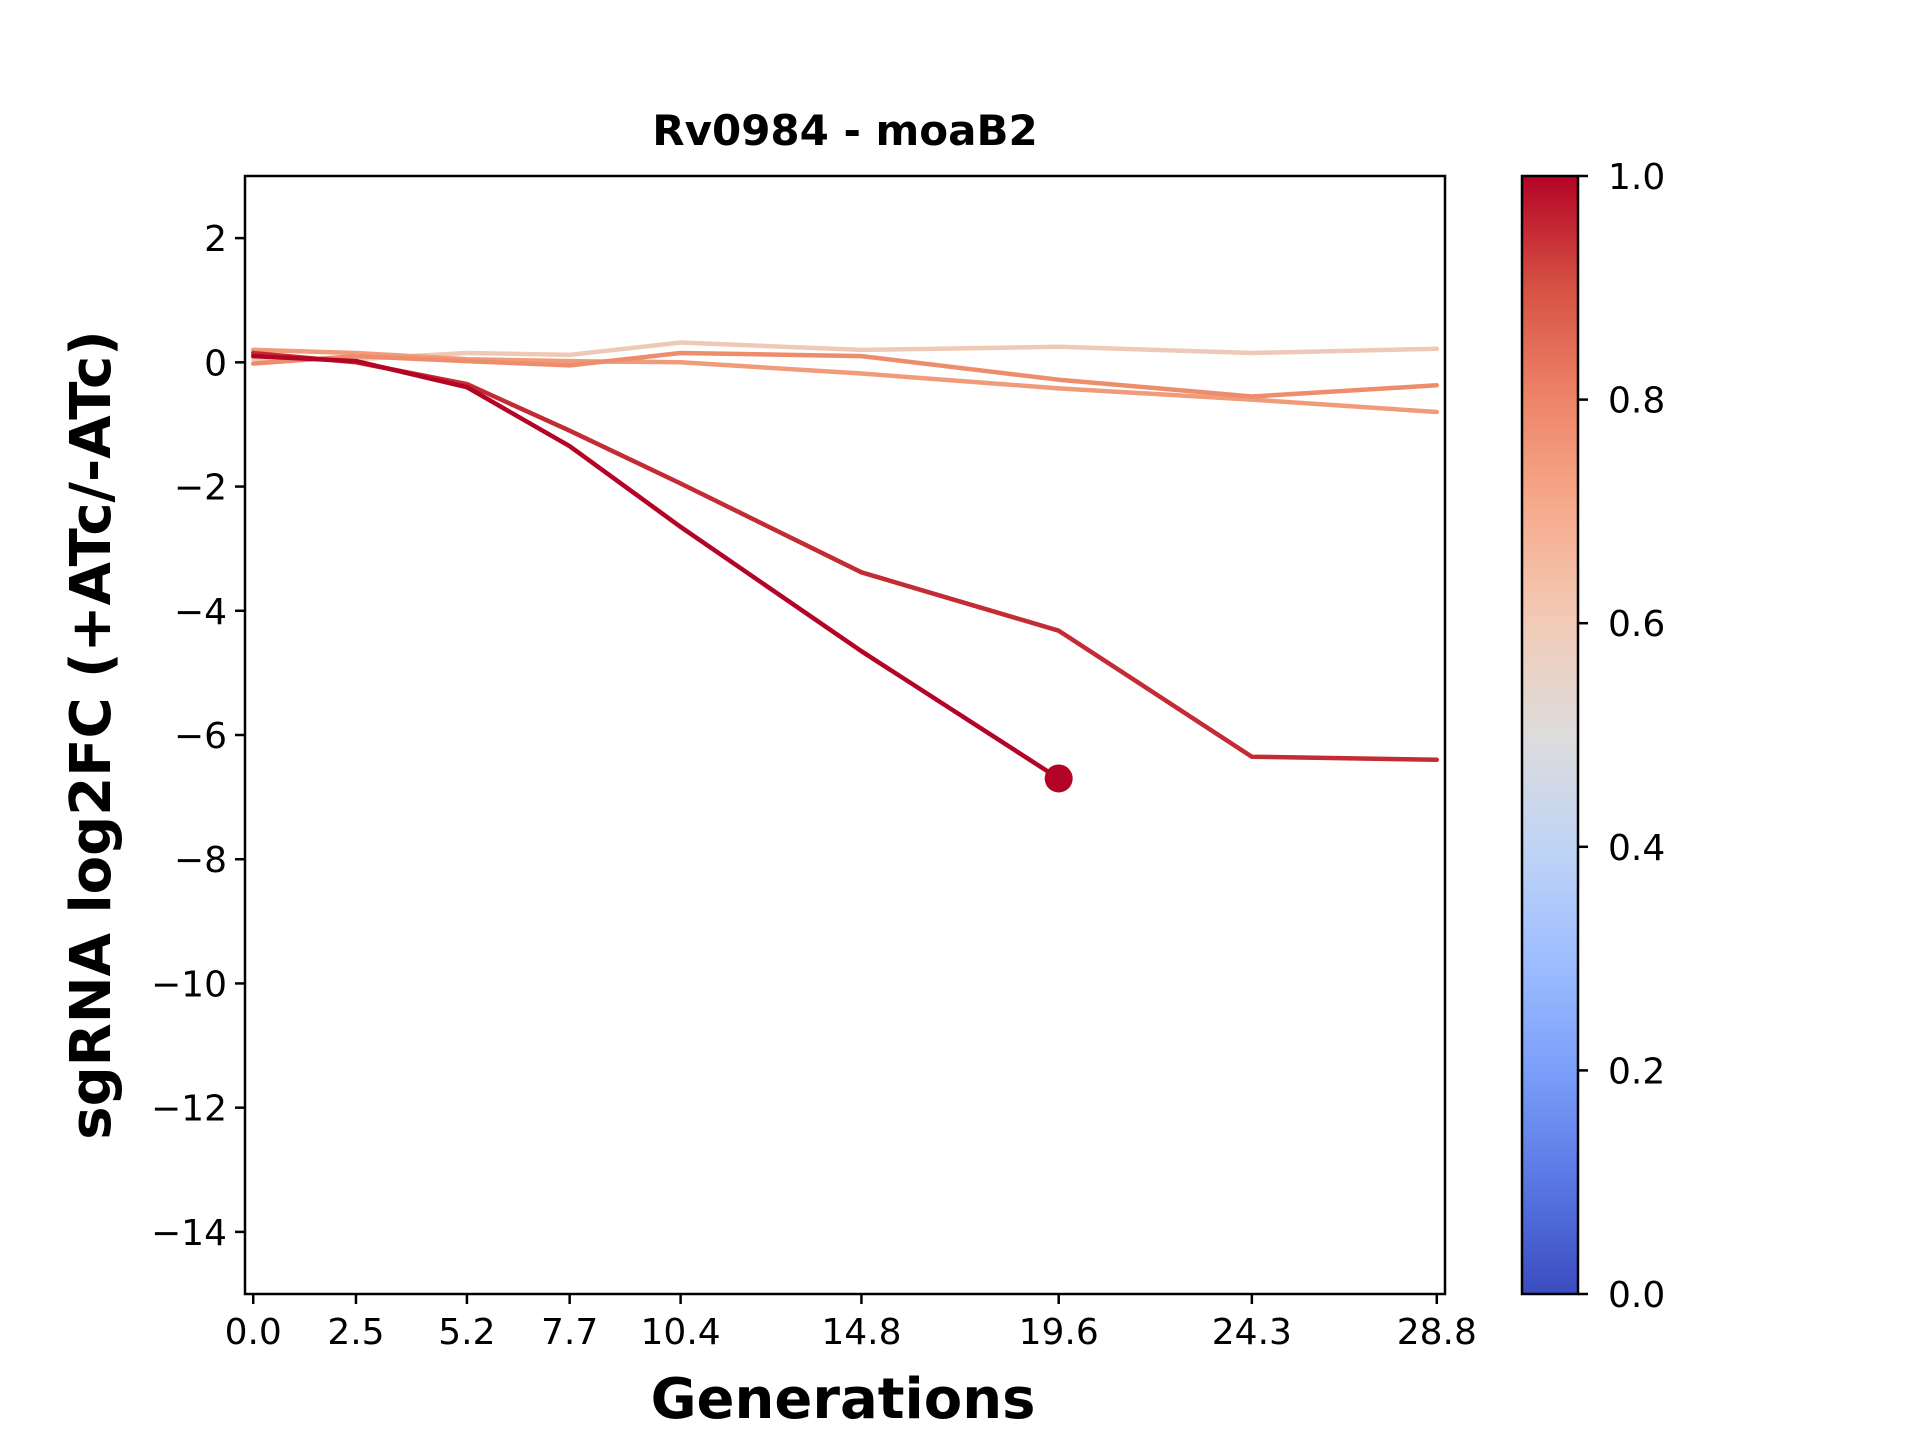 The height and width of the screenshot is (1440, 1920). I want to click on x-tick-label: 0.0, so click(253, 1332).